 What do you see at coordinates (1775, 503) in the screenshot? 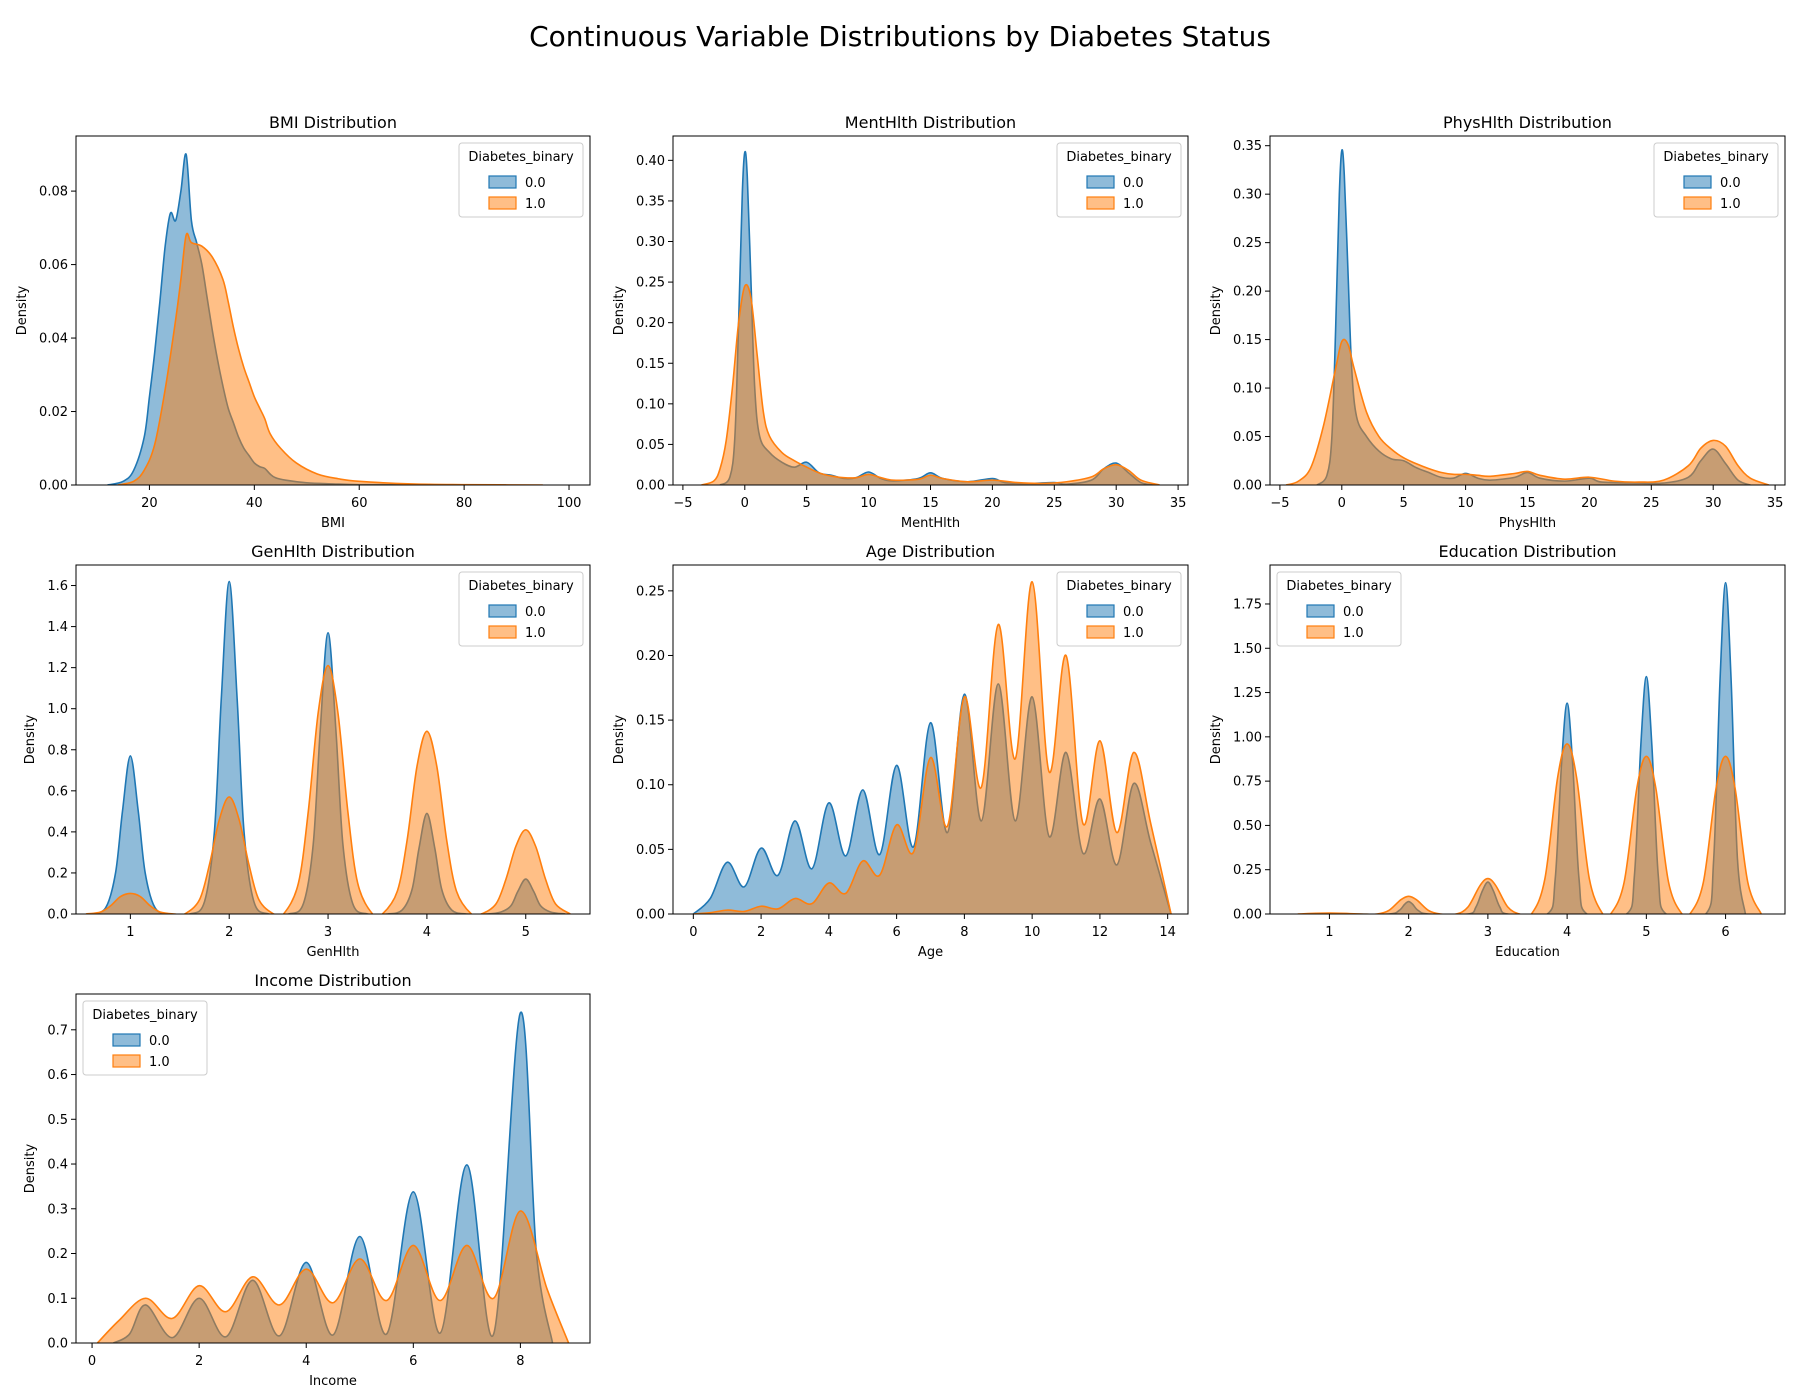
I see `x-tick-label: 35` at bounding box center [1775, 503].